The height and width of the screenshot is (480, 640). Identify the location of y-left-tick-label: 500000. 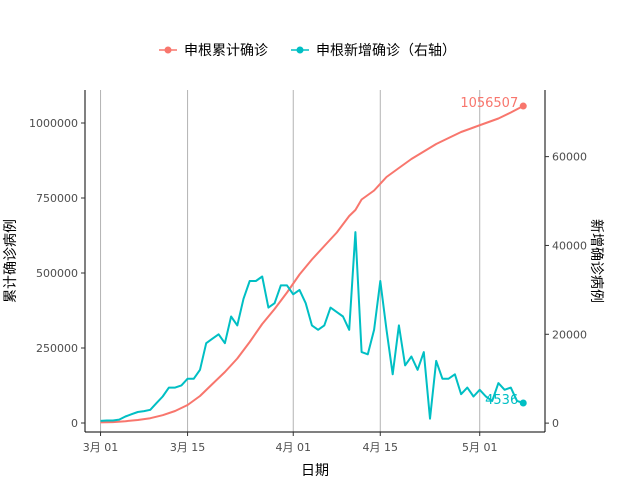
(57, 273).